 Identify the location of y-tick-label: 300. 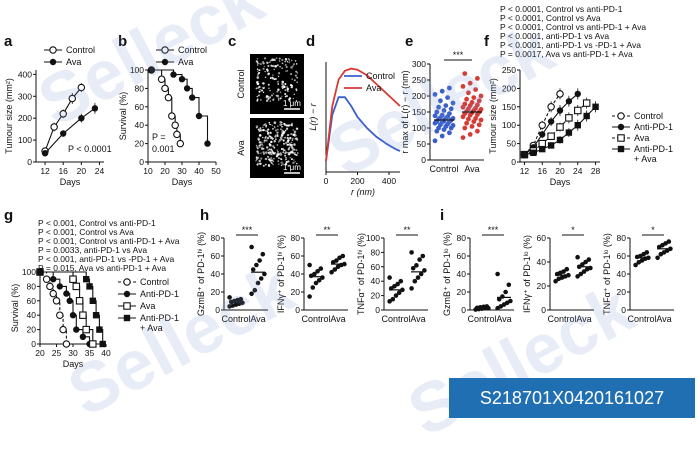
(419, 64).